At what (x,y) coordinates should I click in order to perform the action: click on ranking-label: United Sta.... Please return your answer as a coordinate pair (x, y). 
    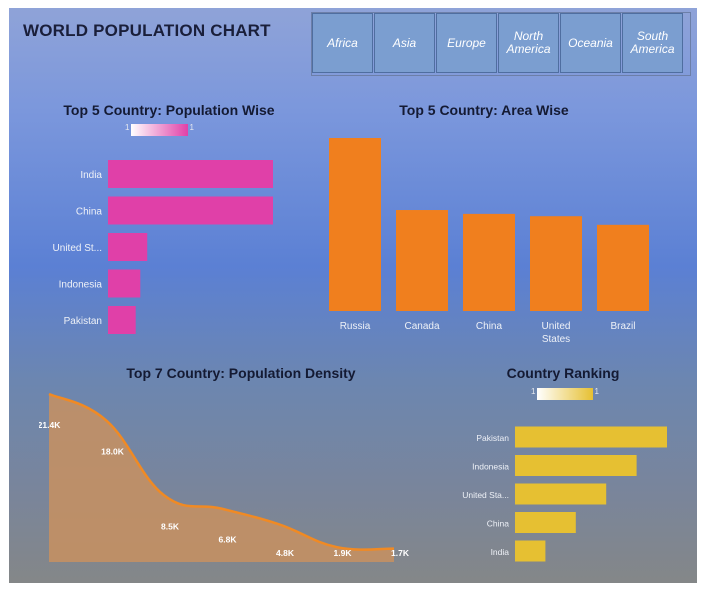
    Looking at the image, I should click on (485, 495).